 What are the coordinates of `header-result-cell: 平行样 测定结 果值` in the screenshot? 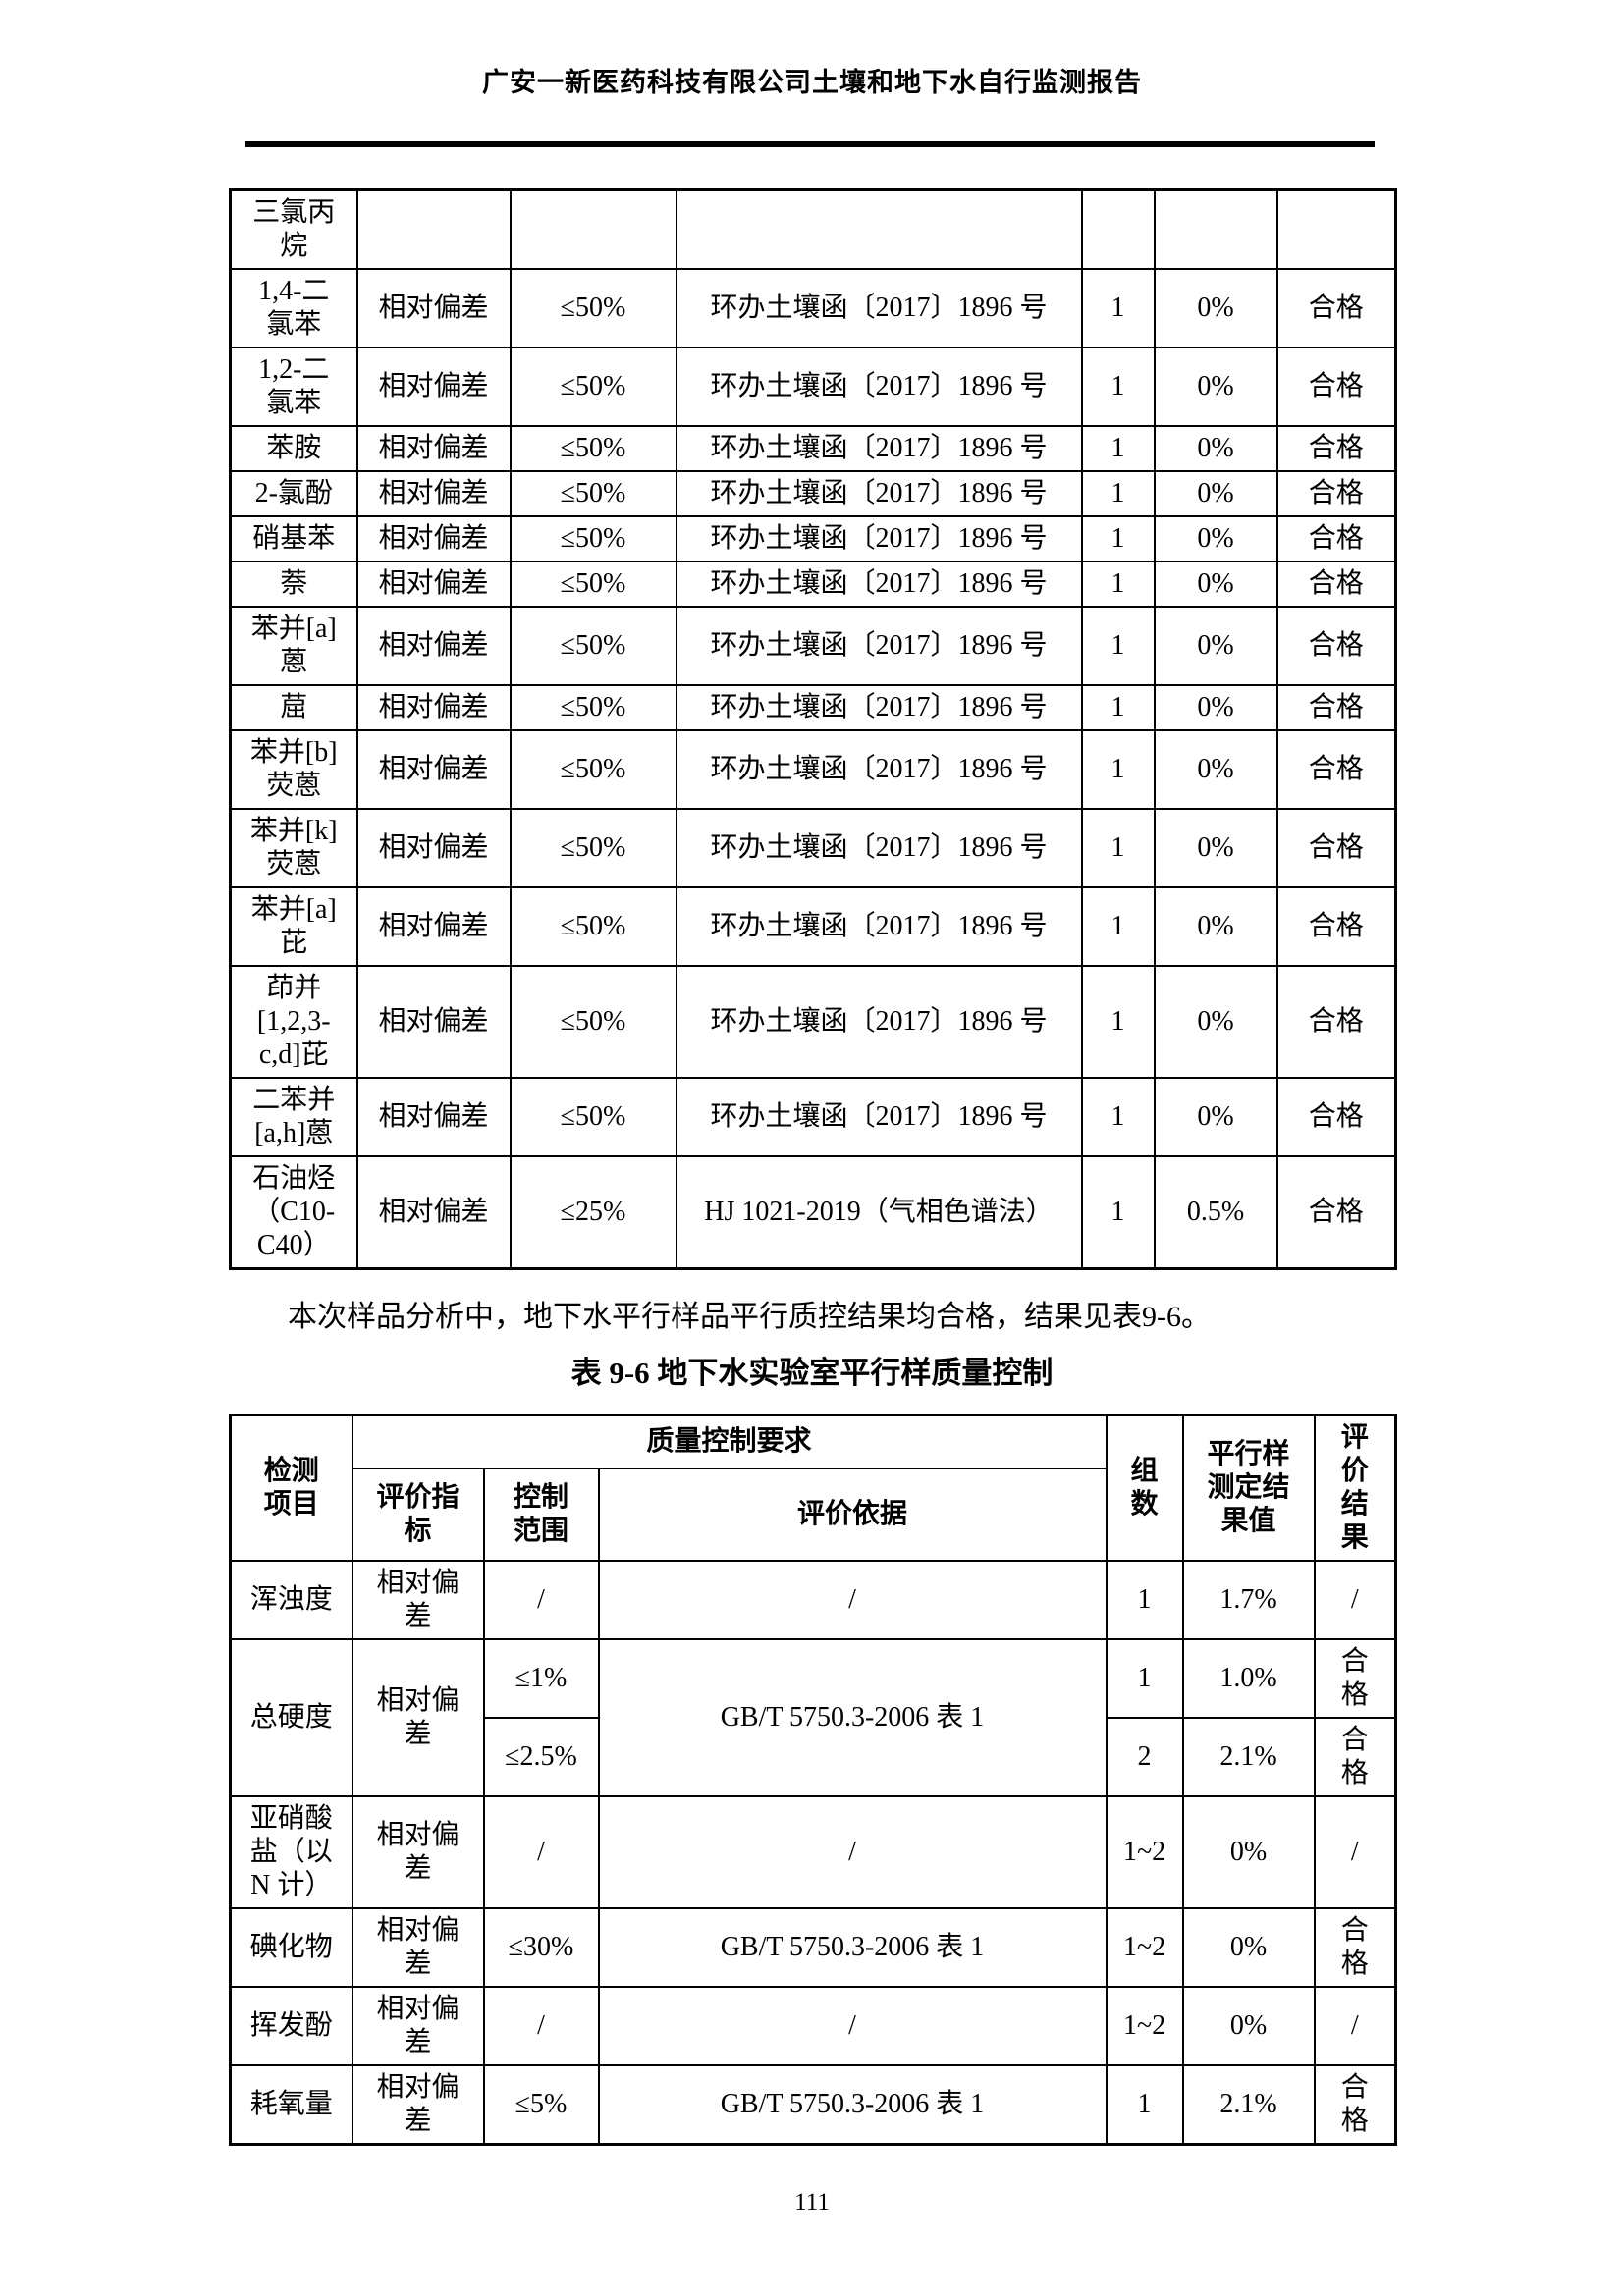 It's located at (1248, 1488).